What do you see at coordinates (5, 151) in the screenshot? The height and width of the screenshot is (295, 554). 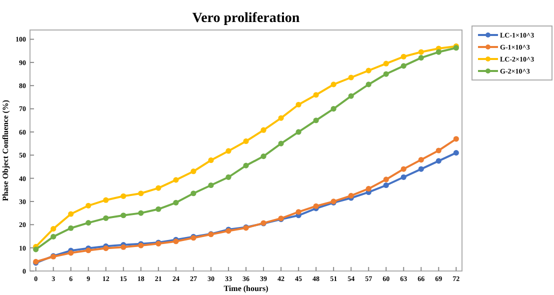 I see `y-axis-title: Phase Object Confluence (%)` at bounding box center [5, 151].